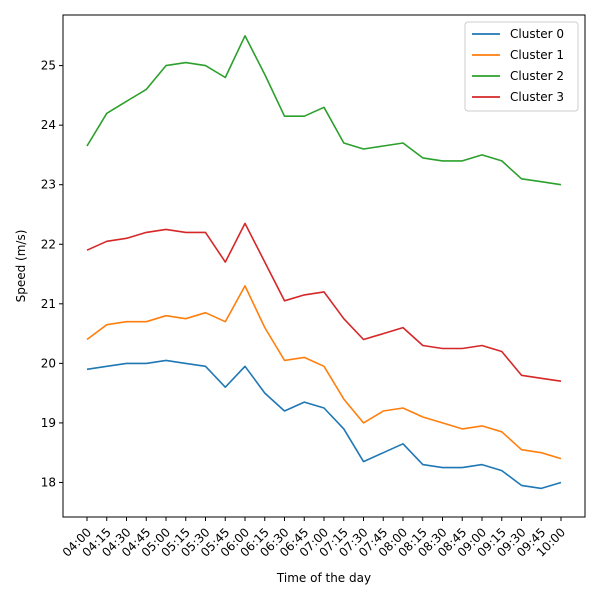  What do you see at coordinates (48, 423) in the screenshot?
I see `y-tick-label-1: 19` at bounding box center [48, 423].